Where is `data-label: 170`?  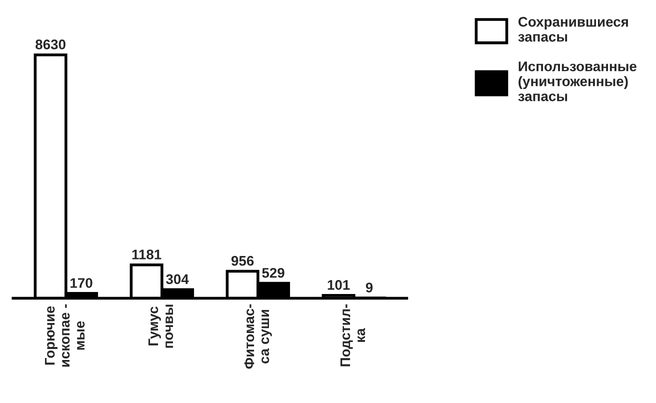 data-label: 170 is located at coordinates (81, 283).